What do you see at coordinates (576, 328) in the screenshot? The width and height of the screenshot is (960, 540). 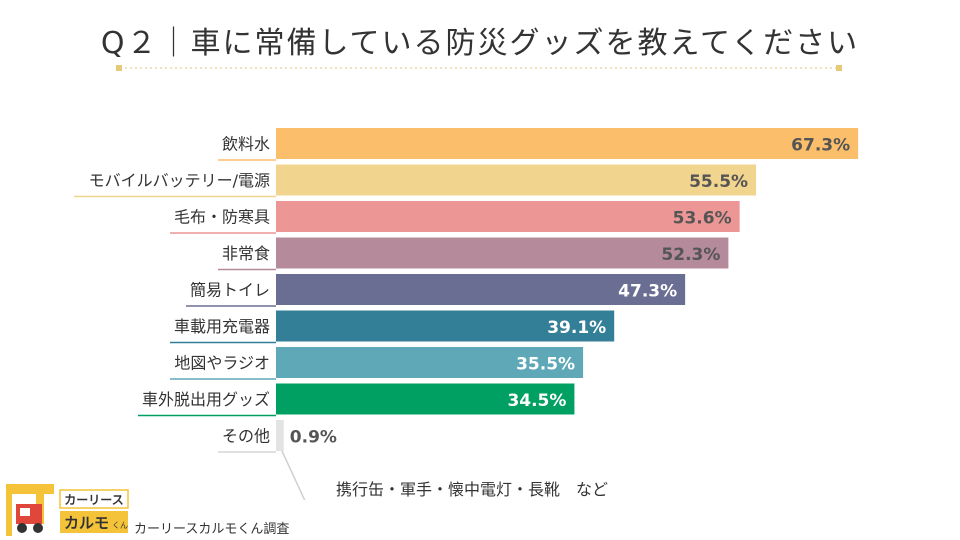 I see `value-label: 39.1%` at bounding box center [576, 328].